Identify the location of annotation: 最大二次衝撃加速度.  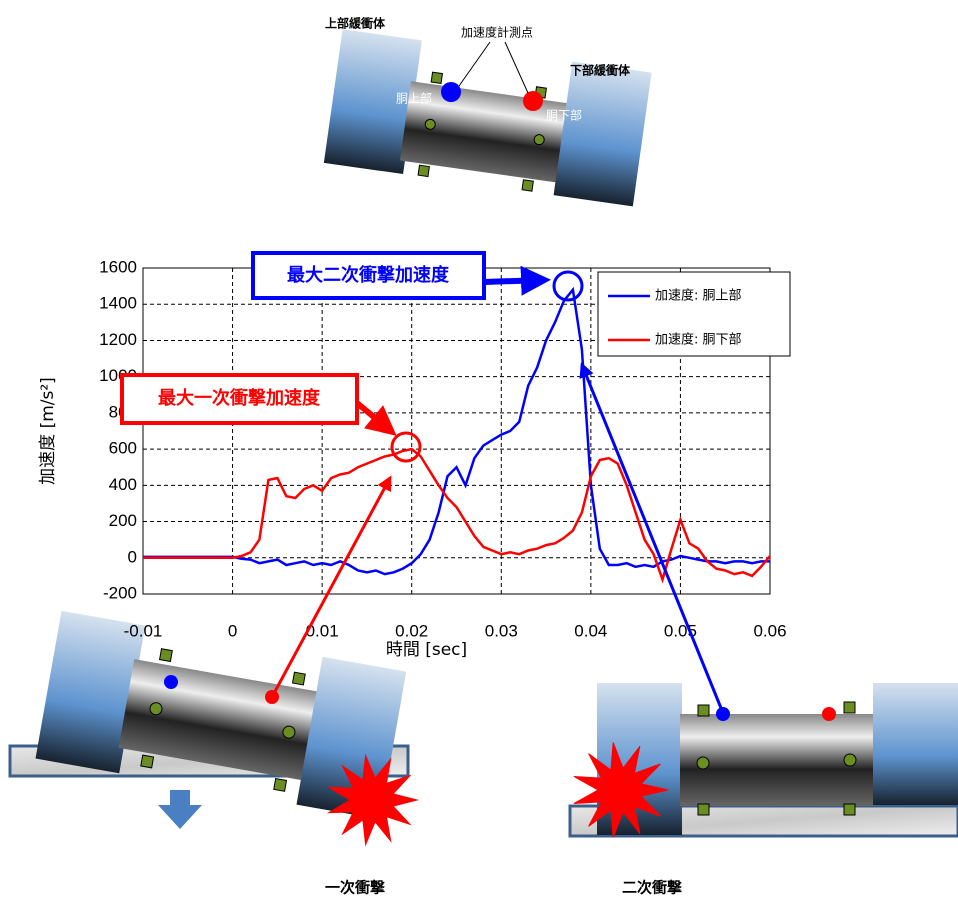
(368, 275).